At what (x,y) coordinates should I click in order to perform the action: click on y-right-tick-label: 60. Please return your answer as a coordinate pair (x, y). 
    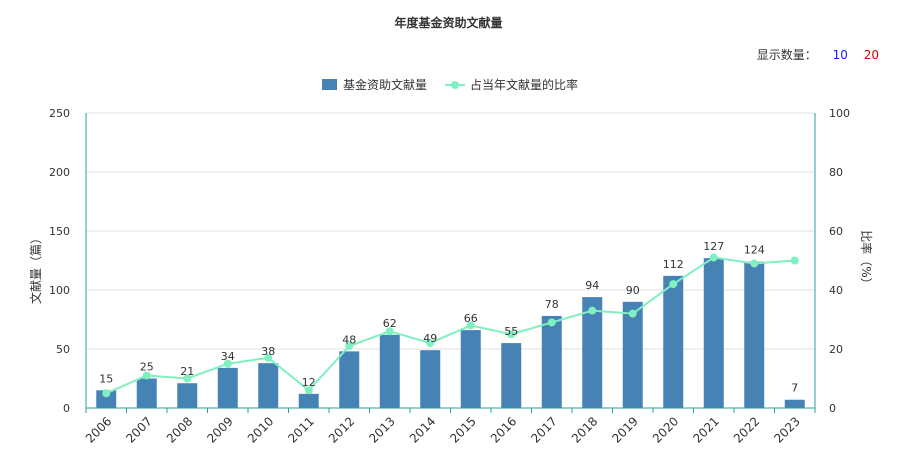
    Looking at the image, I should click on (836, 231).